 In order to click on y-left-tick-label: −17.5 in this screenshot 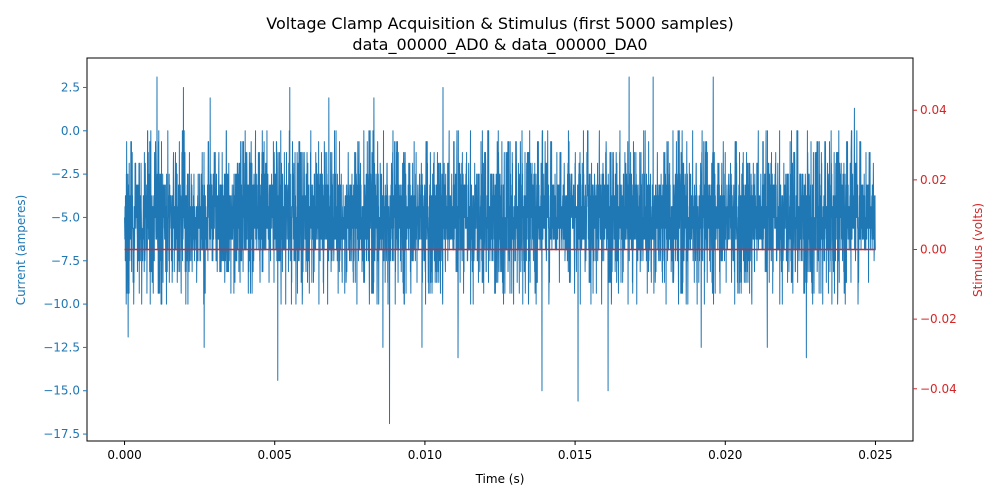, I will do `click(61, 434)`.